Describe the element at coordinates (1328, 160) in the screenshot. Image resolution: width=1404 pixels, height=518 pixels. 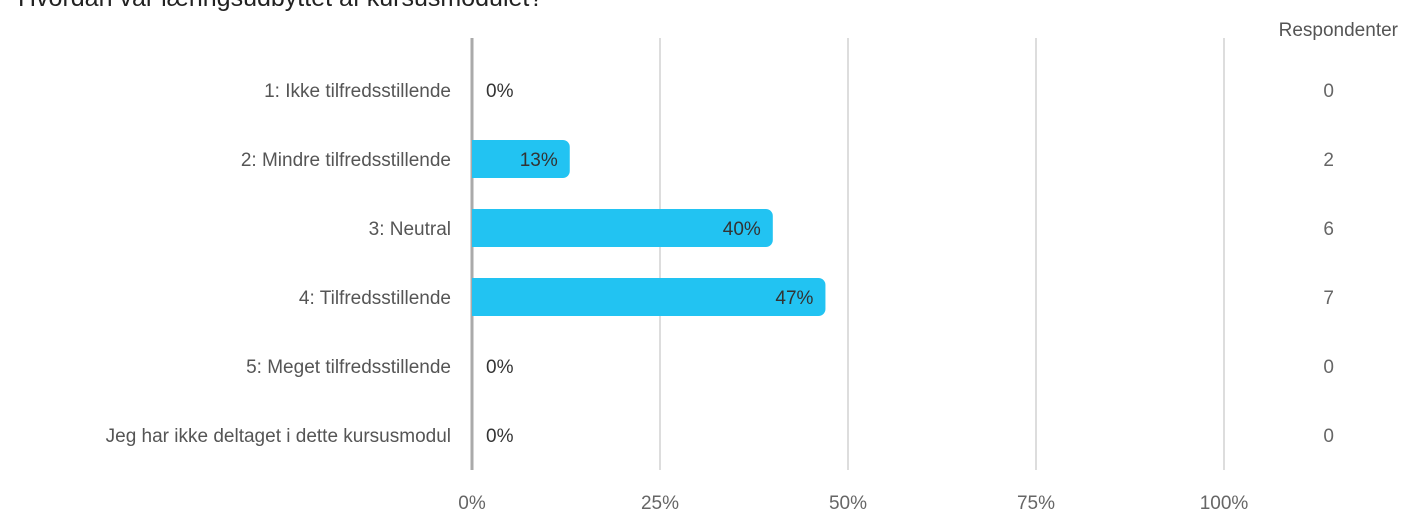
I see `respondent-count: 2` at that location.